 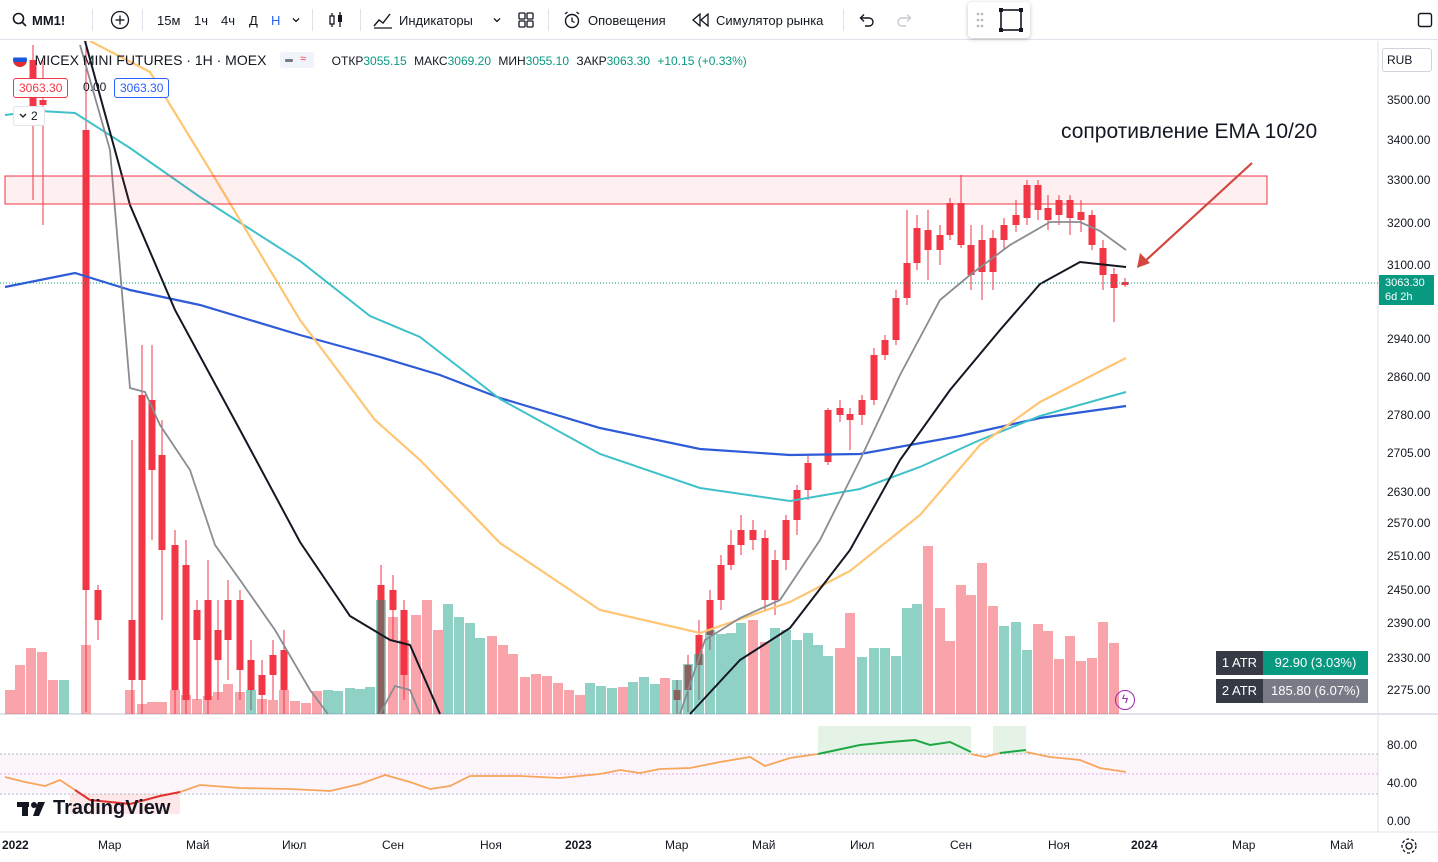 I want to click on redo-button, so click(x=905, y=20).